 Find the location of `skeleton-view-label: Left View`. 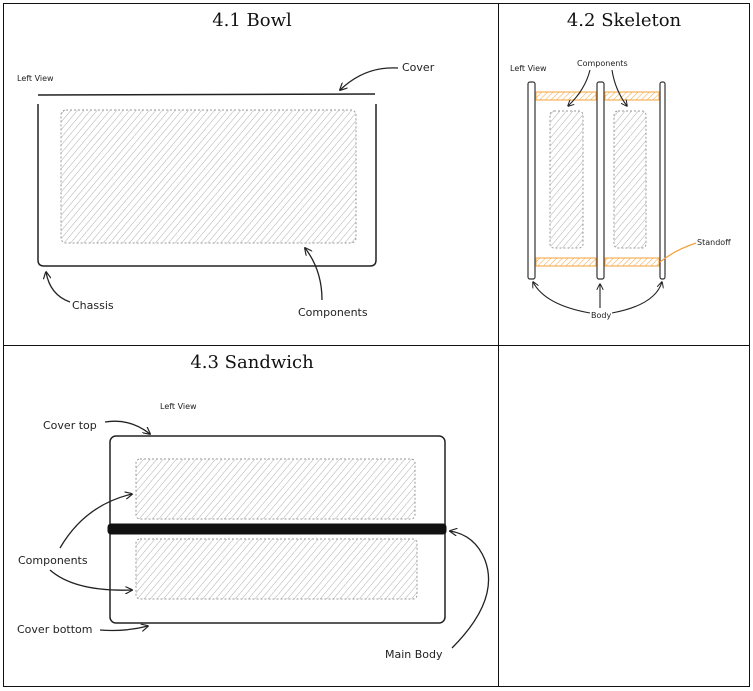

skeleton-view-label: Left View is located at coordinates (528, 68).